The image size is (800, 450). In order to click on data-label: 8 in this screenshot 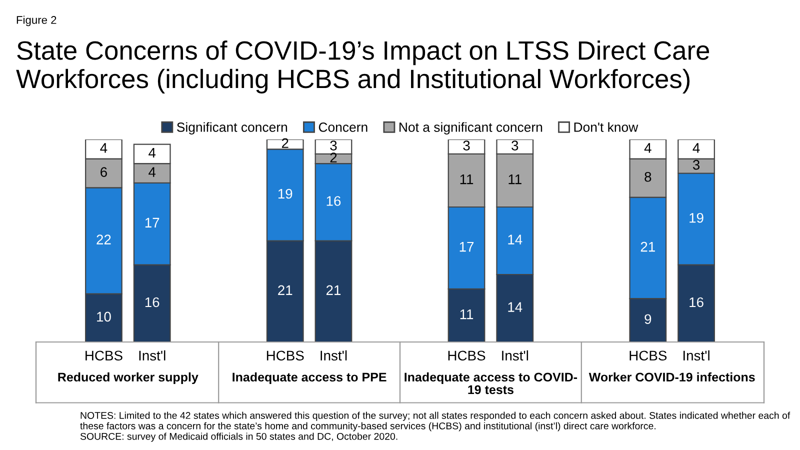, I will do `click(648, 177)`.